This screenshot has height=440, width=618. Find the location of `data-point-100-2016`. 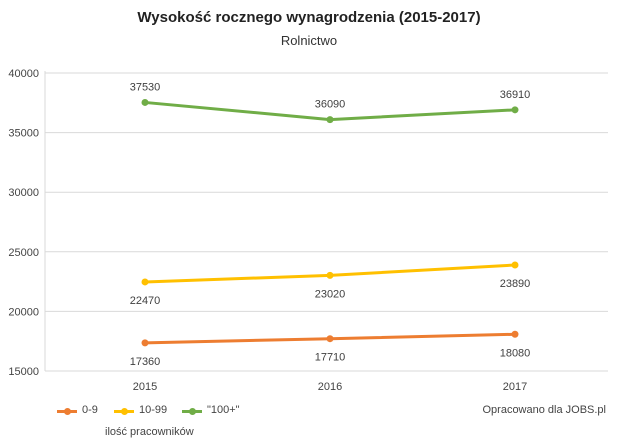

data-point-100-2016 is located at coordinates (330, 120).